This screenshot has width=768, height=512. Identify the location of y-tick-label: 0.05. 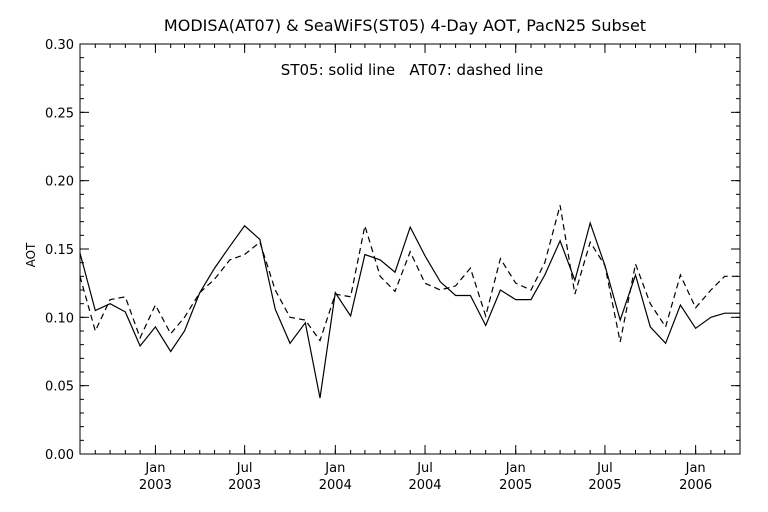
(59, 387).